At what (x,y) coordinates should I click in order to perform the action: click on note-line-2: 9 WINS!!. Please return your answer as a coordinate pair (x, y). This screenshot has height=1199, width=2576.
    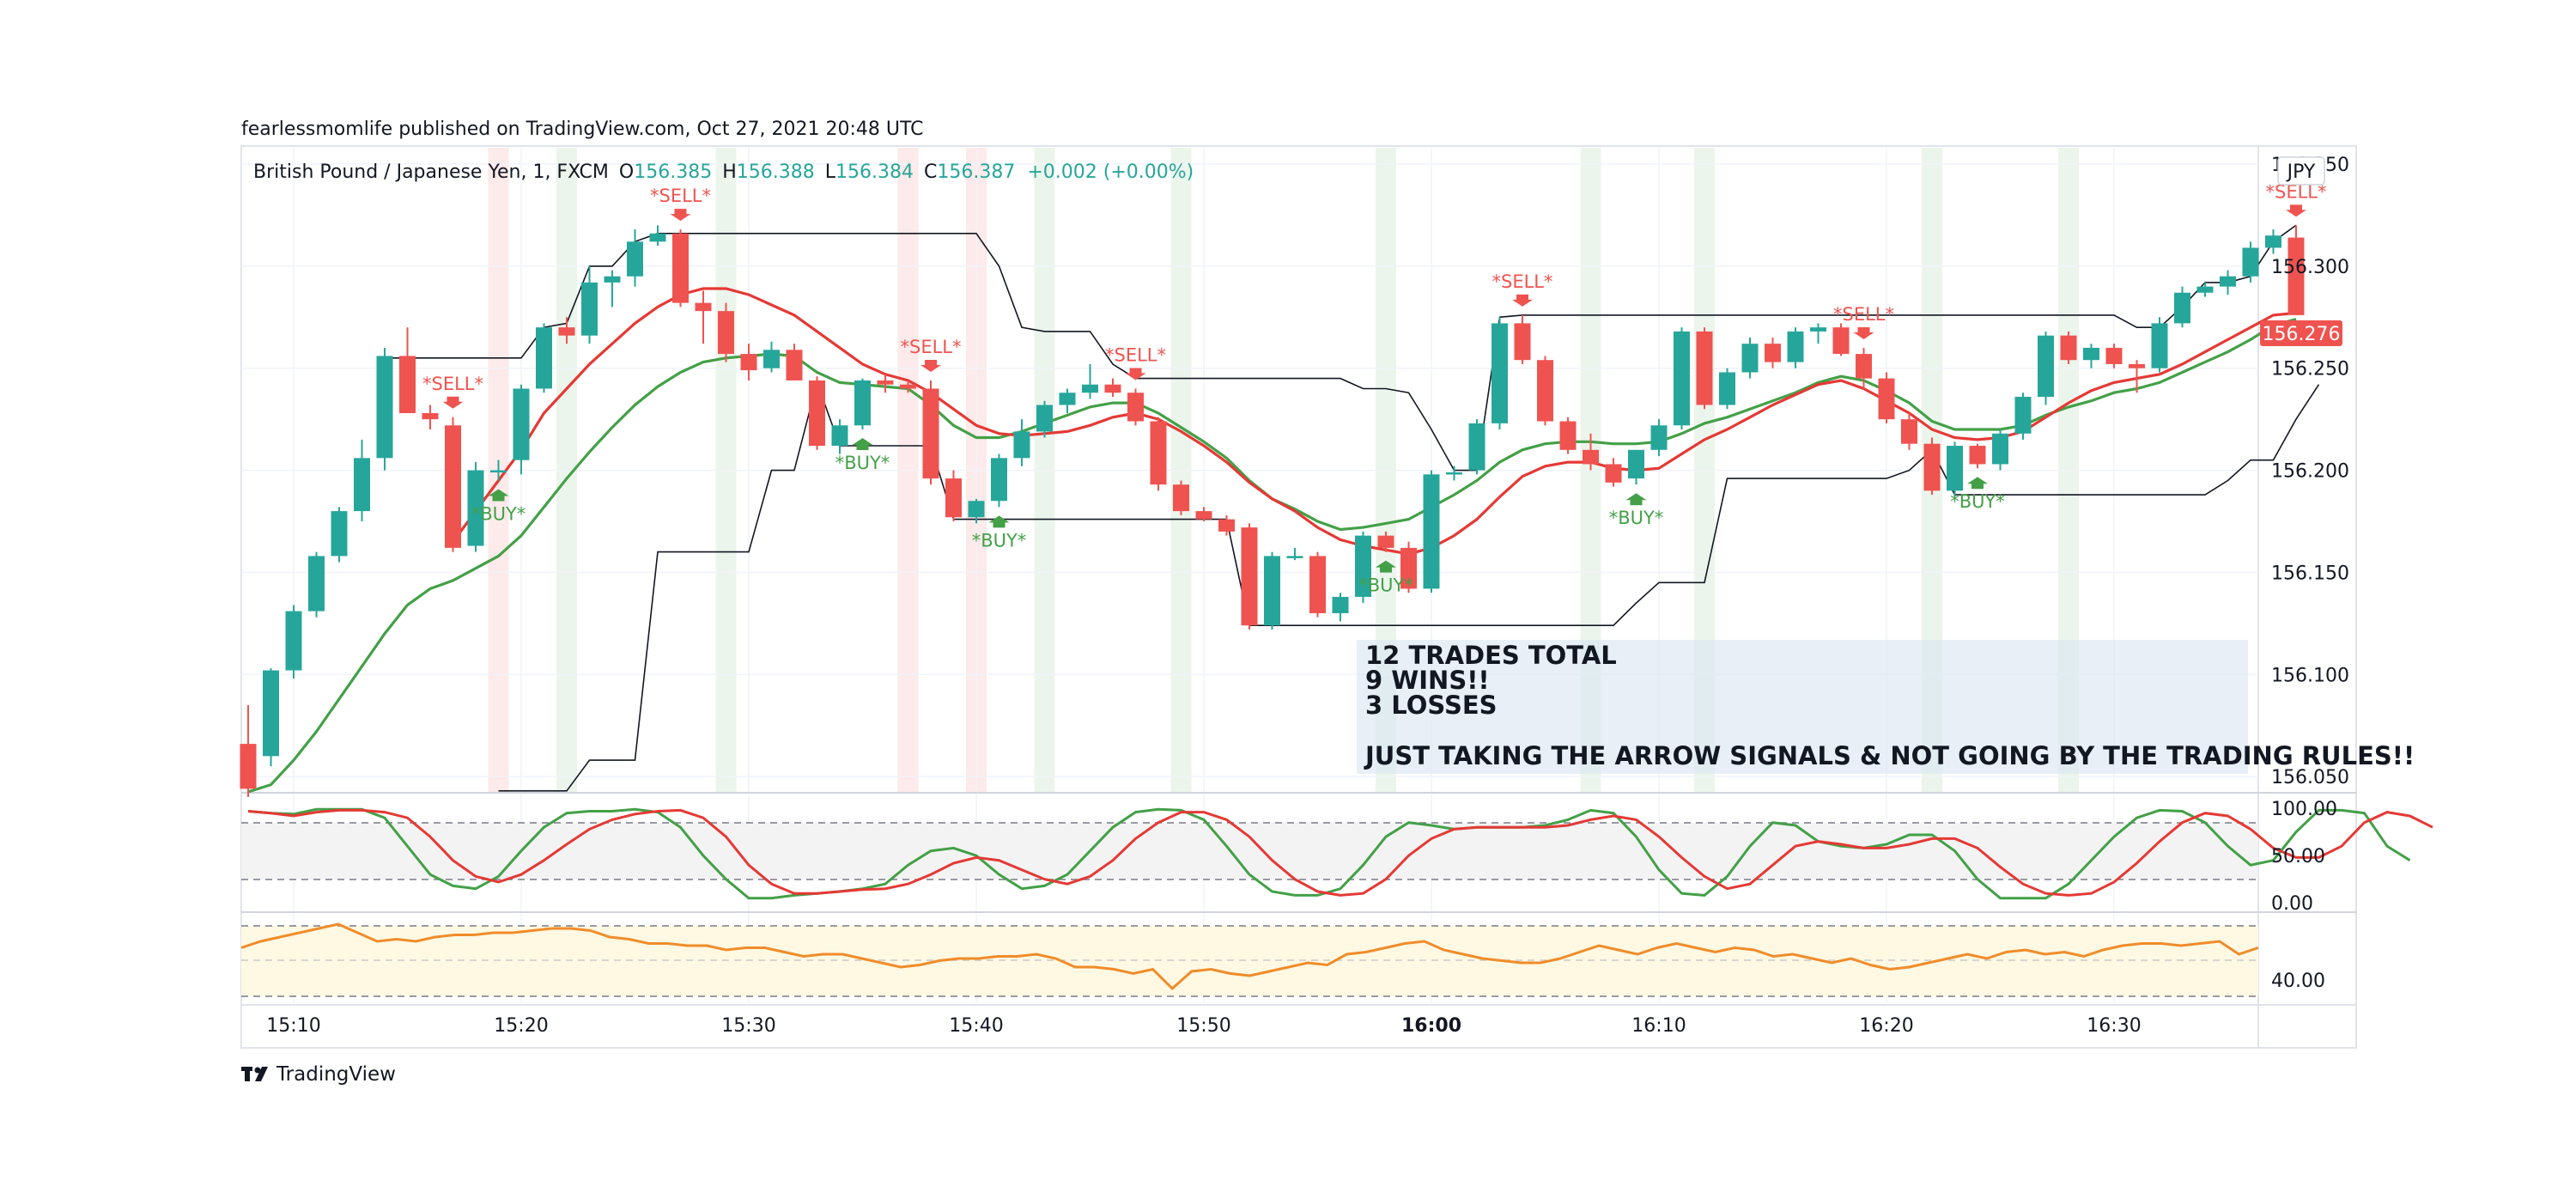
    Looking at the image, I should click on (1427, 680).